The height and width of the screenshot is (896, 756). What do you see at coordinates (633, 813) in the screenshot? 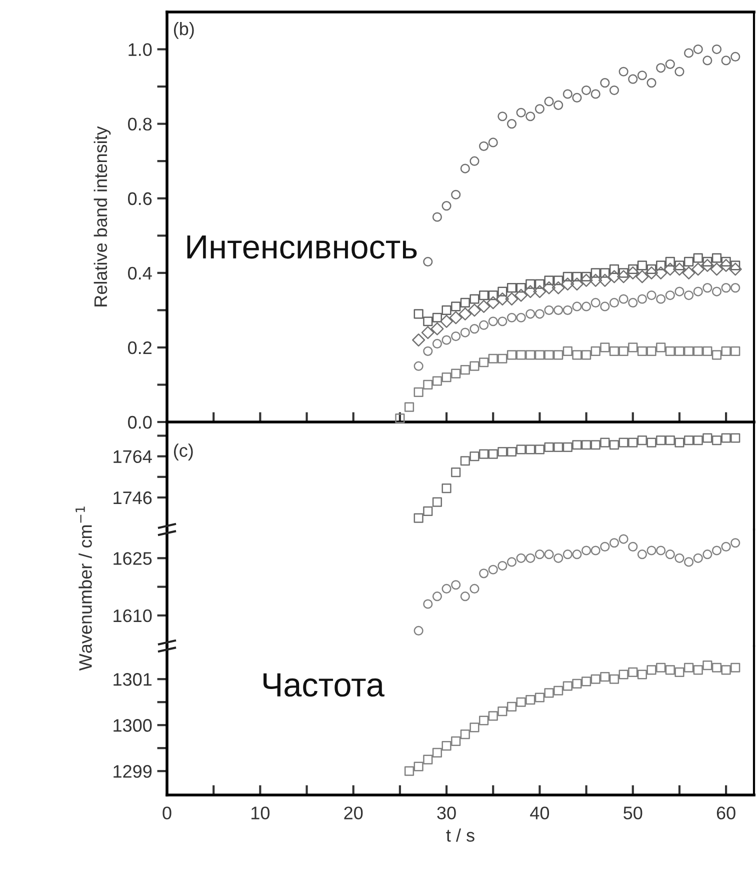
I see `x-tick-label: 50` at bounding box center [633, 813].